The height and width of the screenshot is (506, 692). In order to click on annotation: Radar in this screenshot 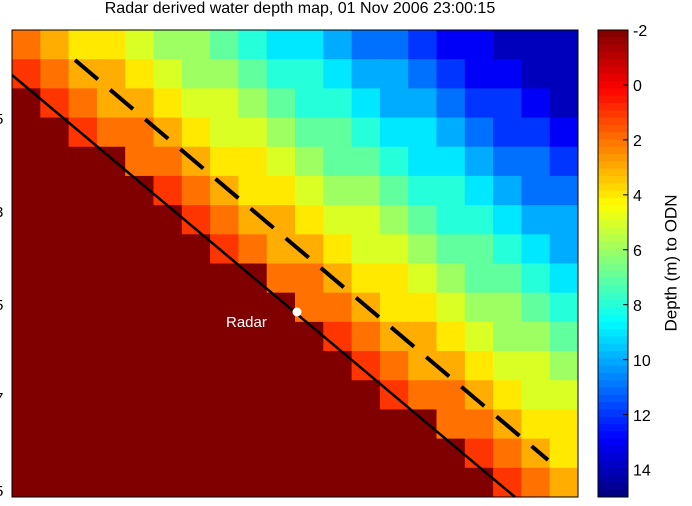, I will do `click(246, 322)`.